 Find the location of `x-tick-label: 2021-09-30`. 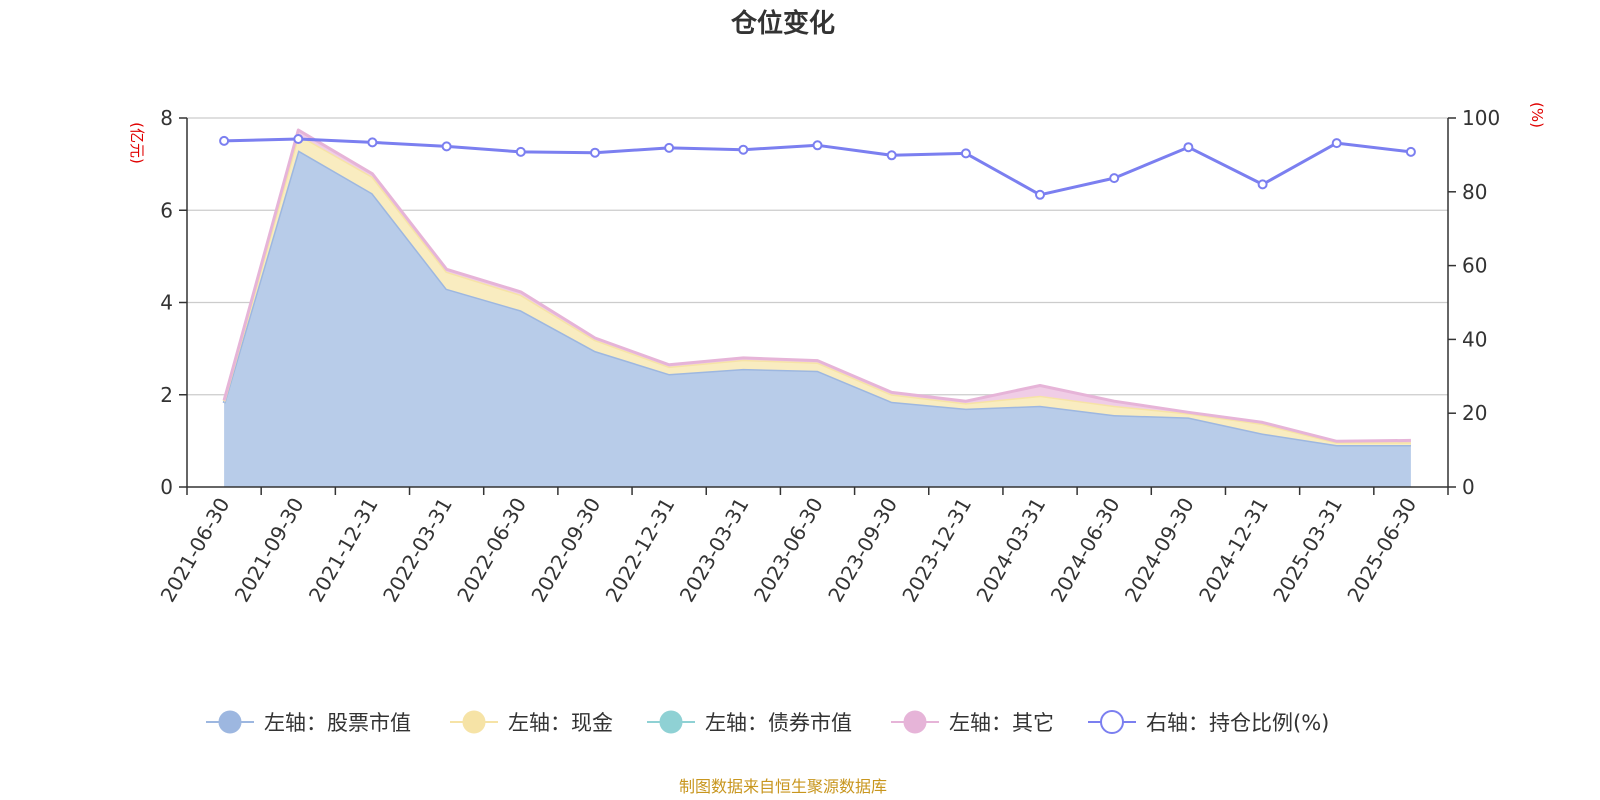

x-tick-label: 2021-09-30 is located at coordinates (269, 550).